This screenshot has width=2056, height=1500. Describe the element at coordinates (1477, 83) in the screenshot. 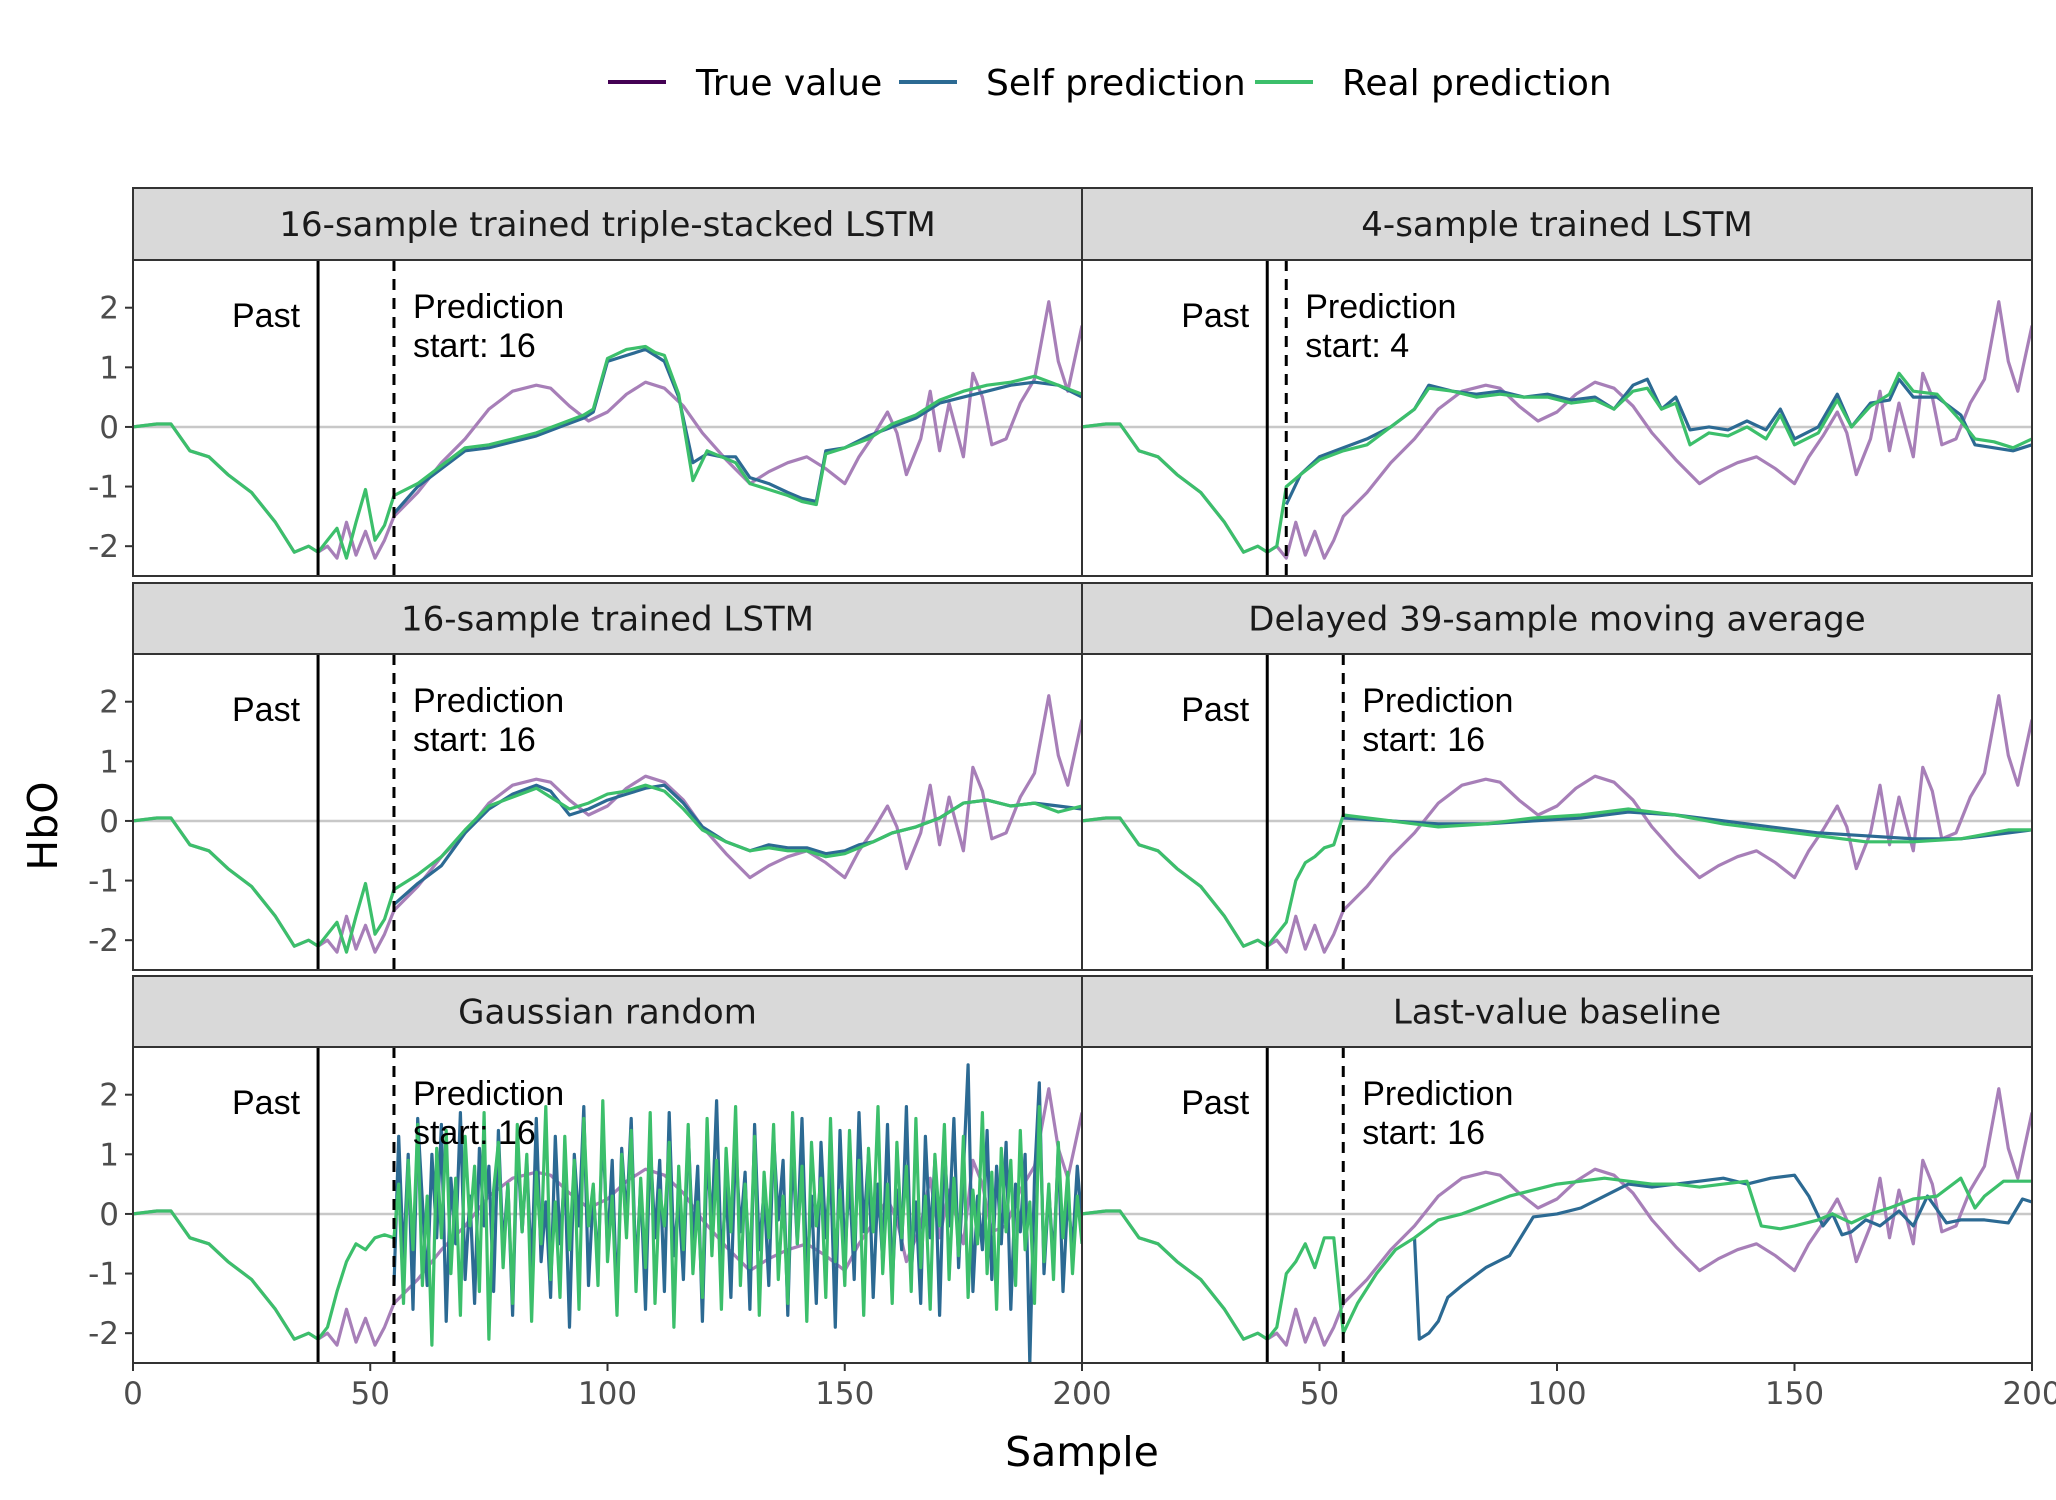

I see `legend-label-real-prediction: Real prediction` at that location.